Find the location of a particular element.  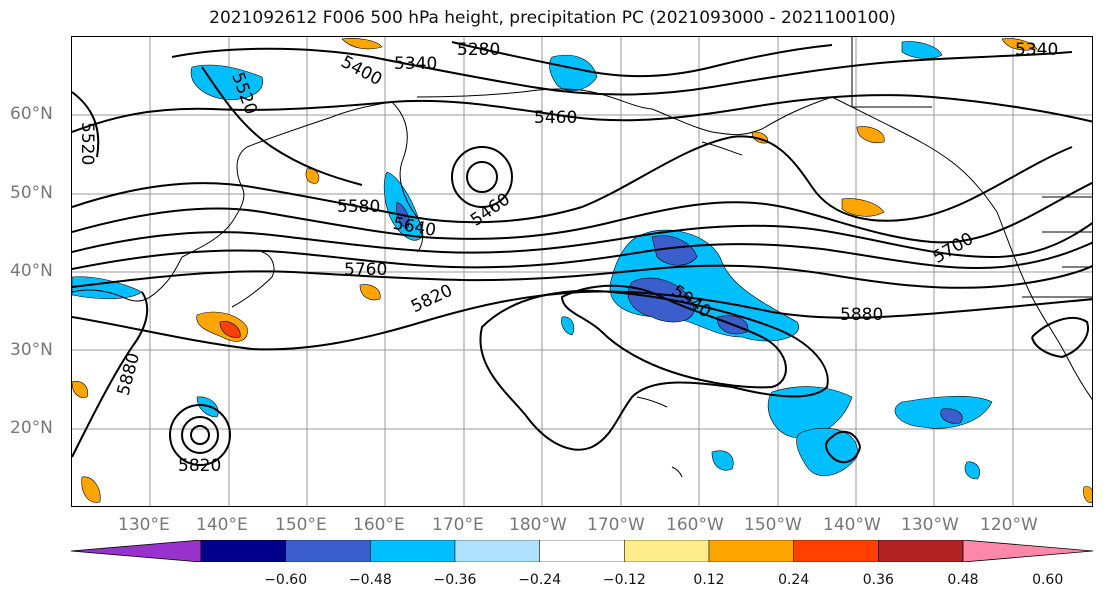

contour-label-5640: 5640 is located at coordinates (414, 227).